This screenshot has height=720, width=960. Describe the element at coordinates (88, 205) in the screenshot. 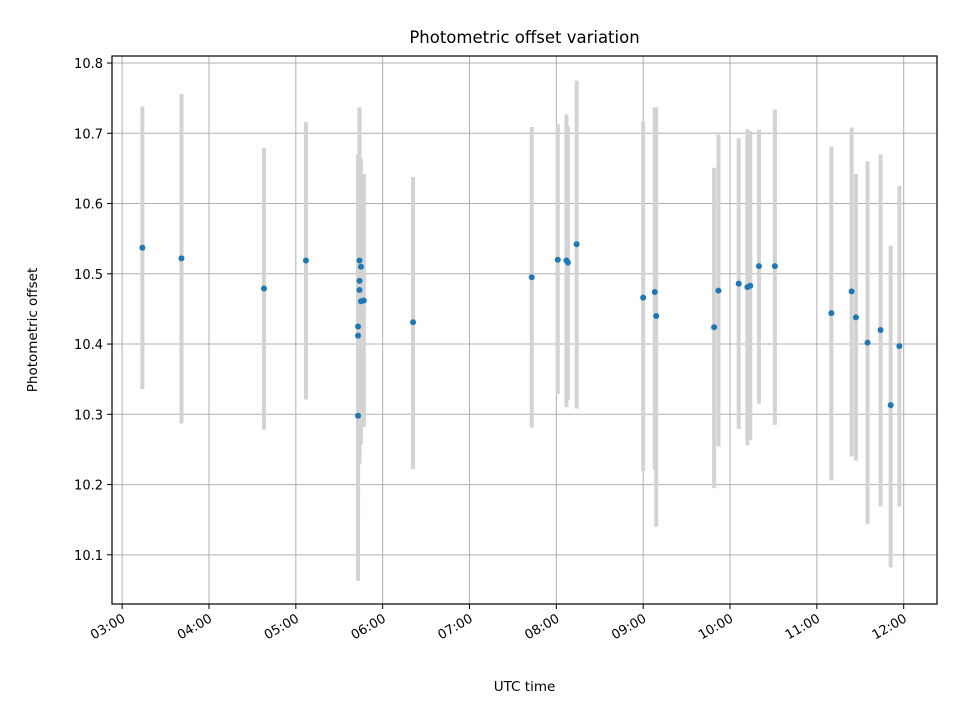

I see `y-tick-label: 10.6` at that location.